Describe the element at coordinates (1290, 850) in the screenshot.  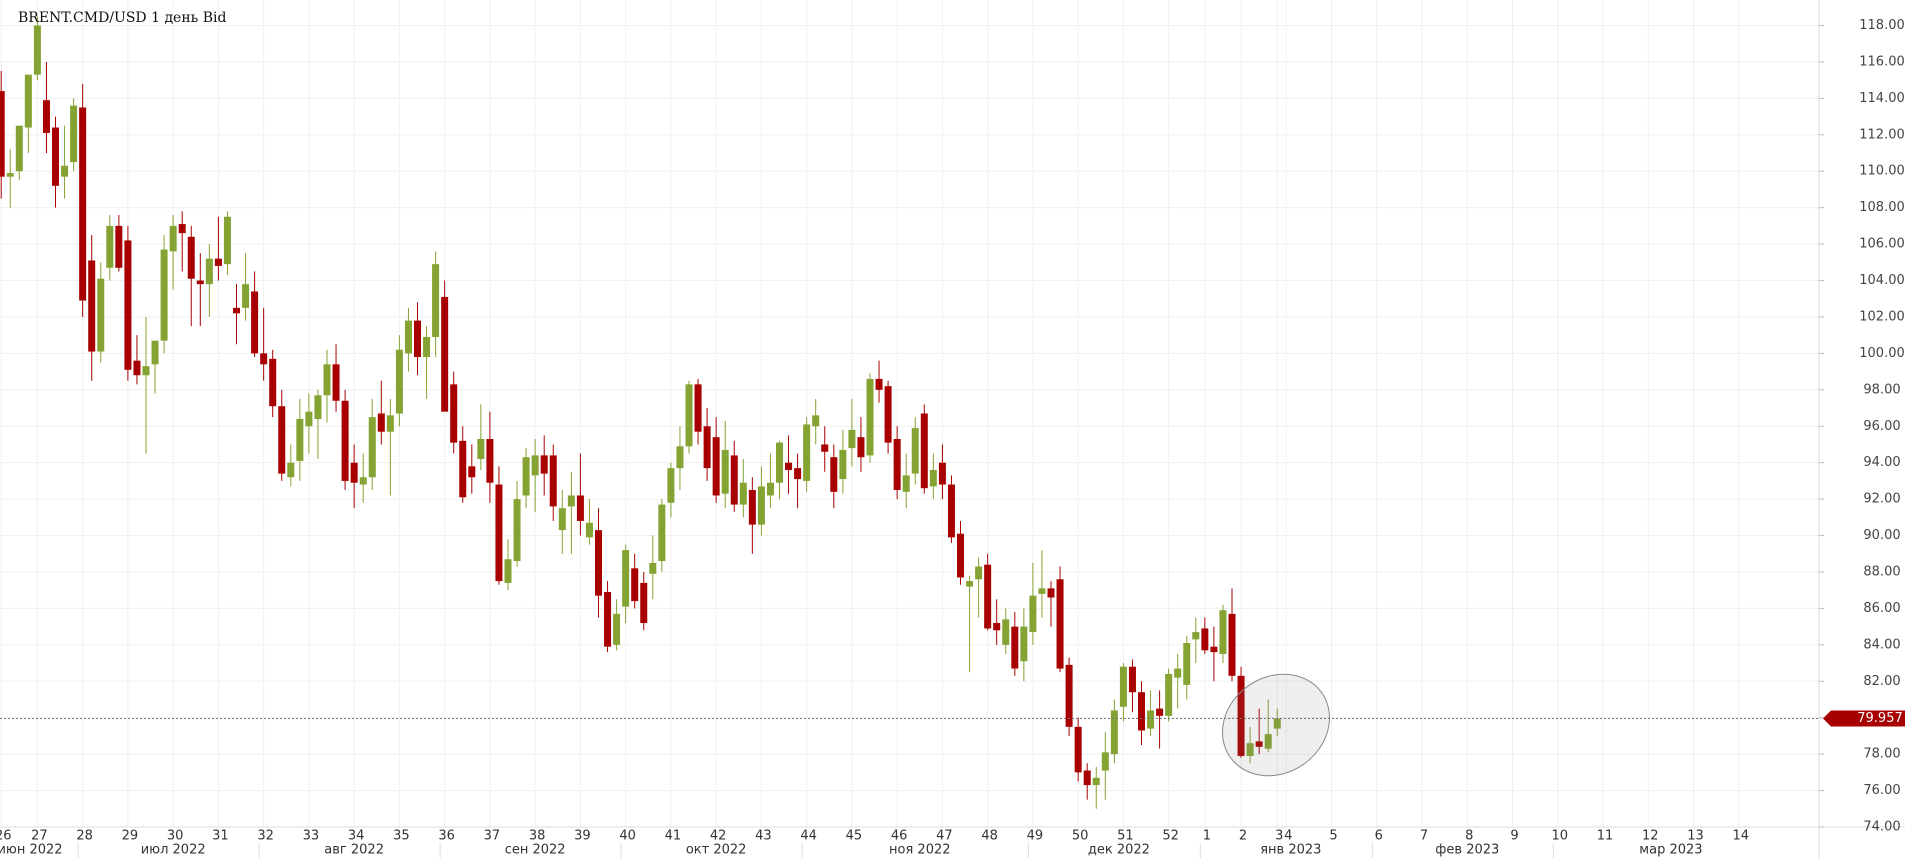
I see `month-label: янв 2023` at that location.